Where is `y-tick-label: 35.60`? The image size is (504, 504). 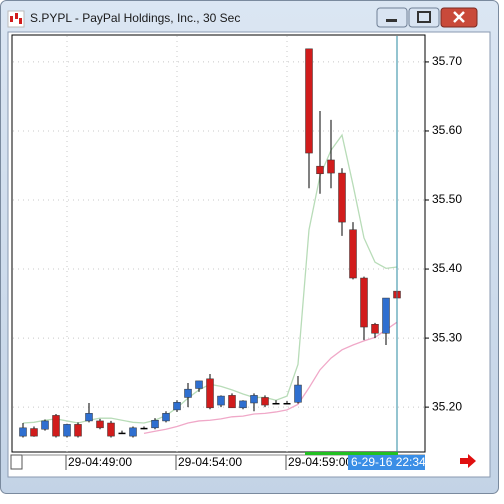 y-tick-label: 35.60 is located at coordinates (447, 130).